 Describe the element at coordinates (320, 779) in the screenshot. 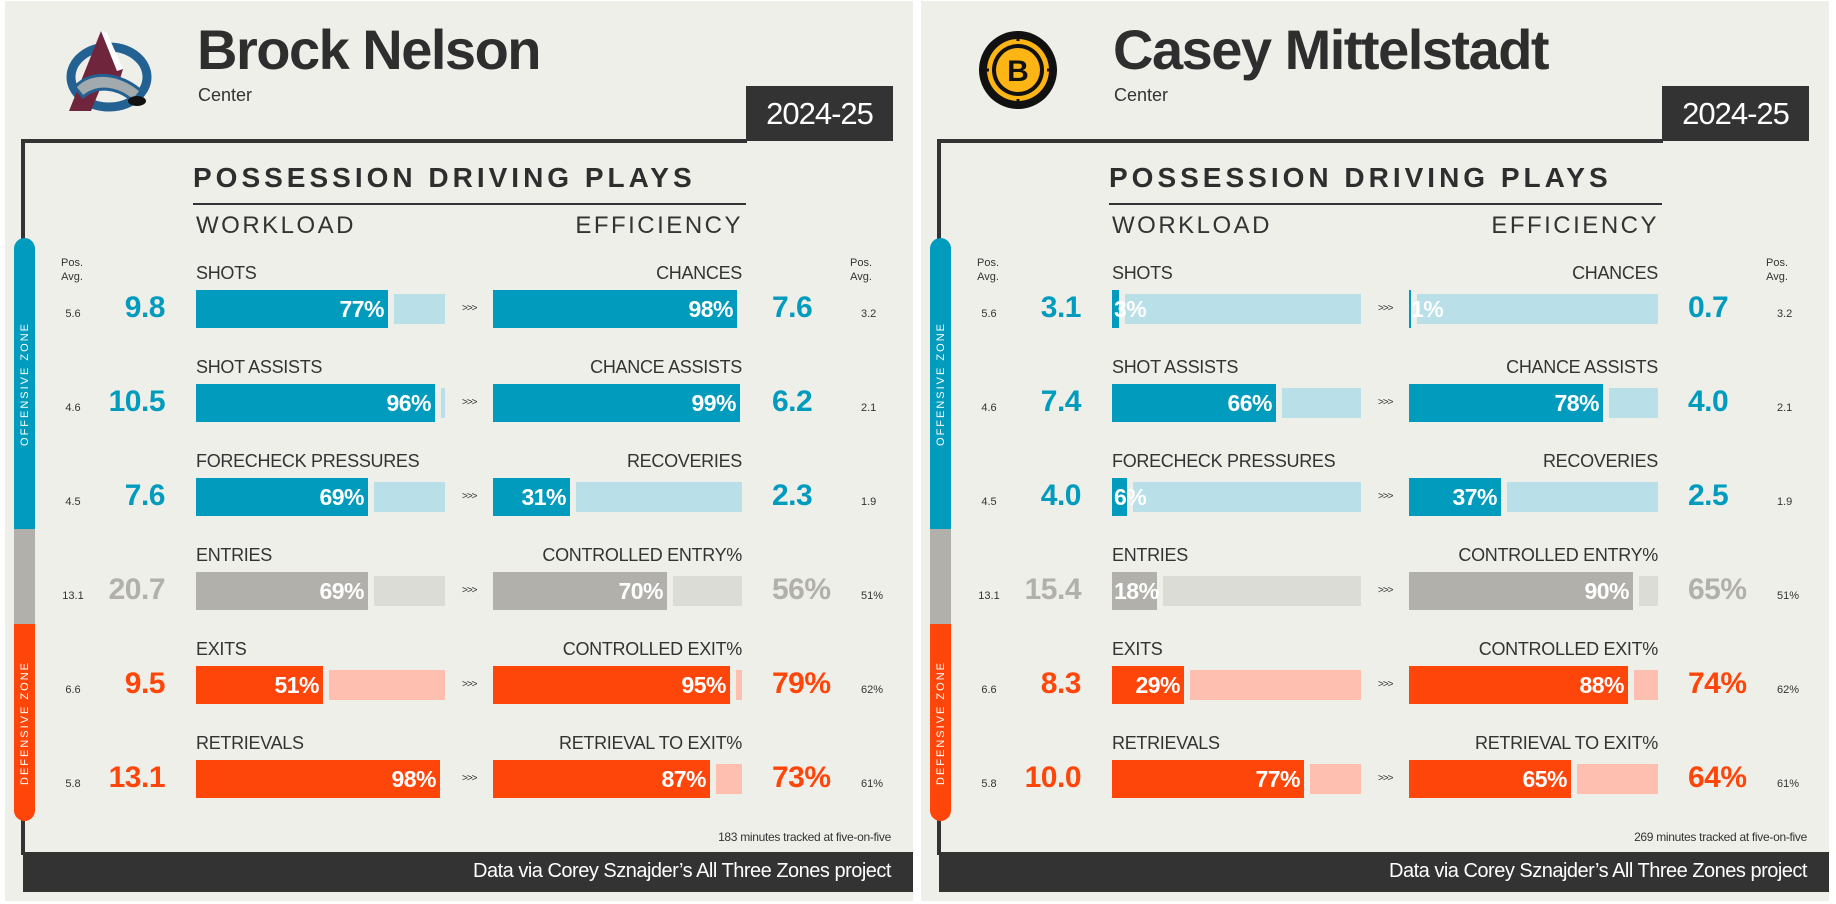

I see `left-percentile-bar: 98%` at that location.